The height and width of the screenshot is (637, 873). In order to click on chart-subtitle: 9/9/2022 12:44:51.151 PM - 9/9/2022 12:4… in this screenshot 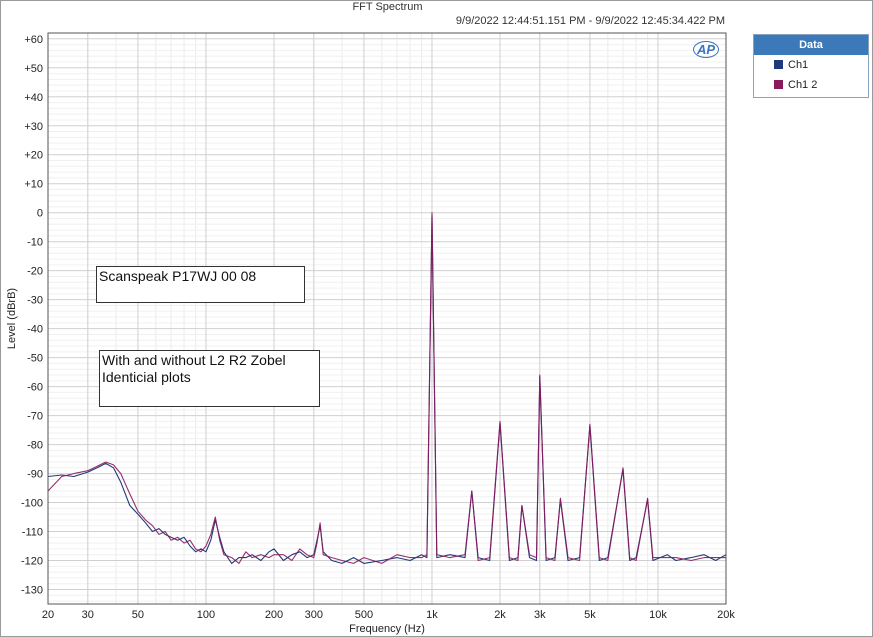, I will do `click(590, 21)`.